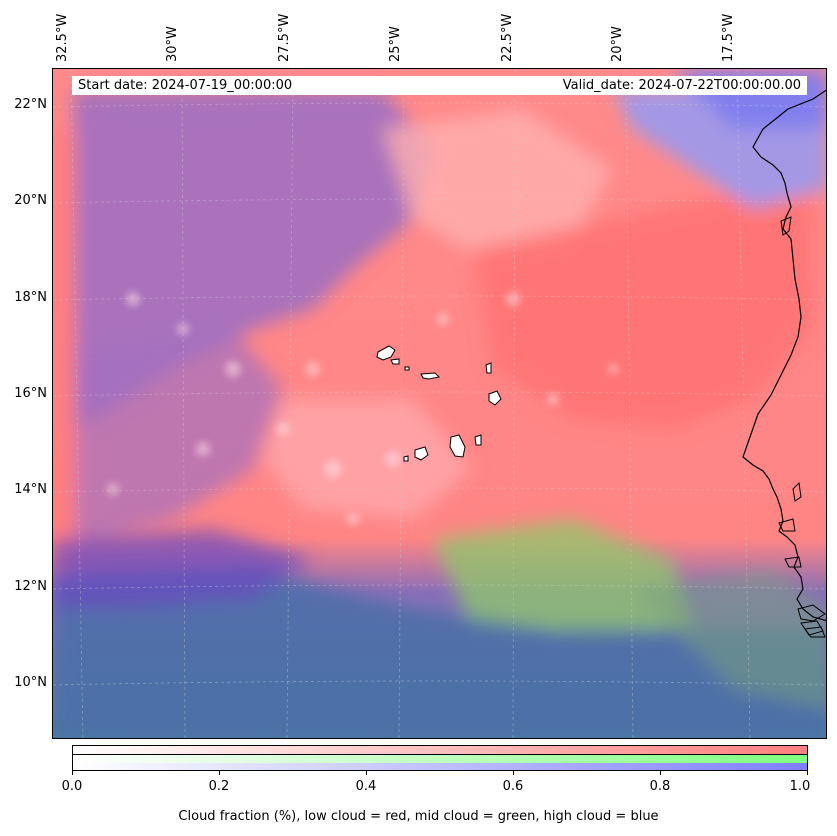 The image size is (837, 836). What do you see at coordinates (421, 453) in the screenshot?
I see `island-fogo` at bounding box center [421, 453].